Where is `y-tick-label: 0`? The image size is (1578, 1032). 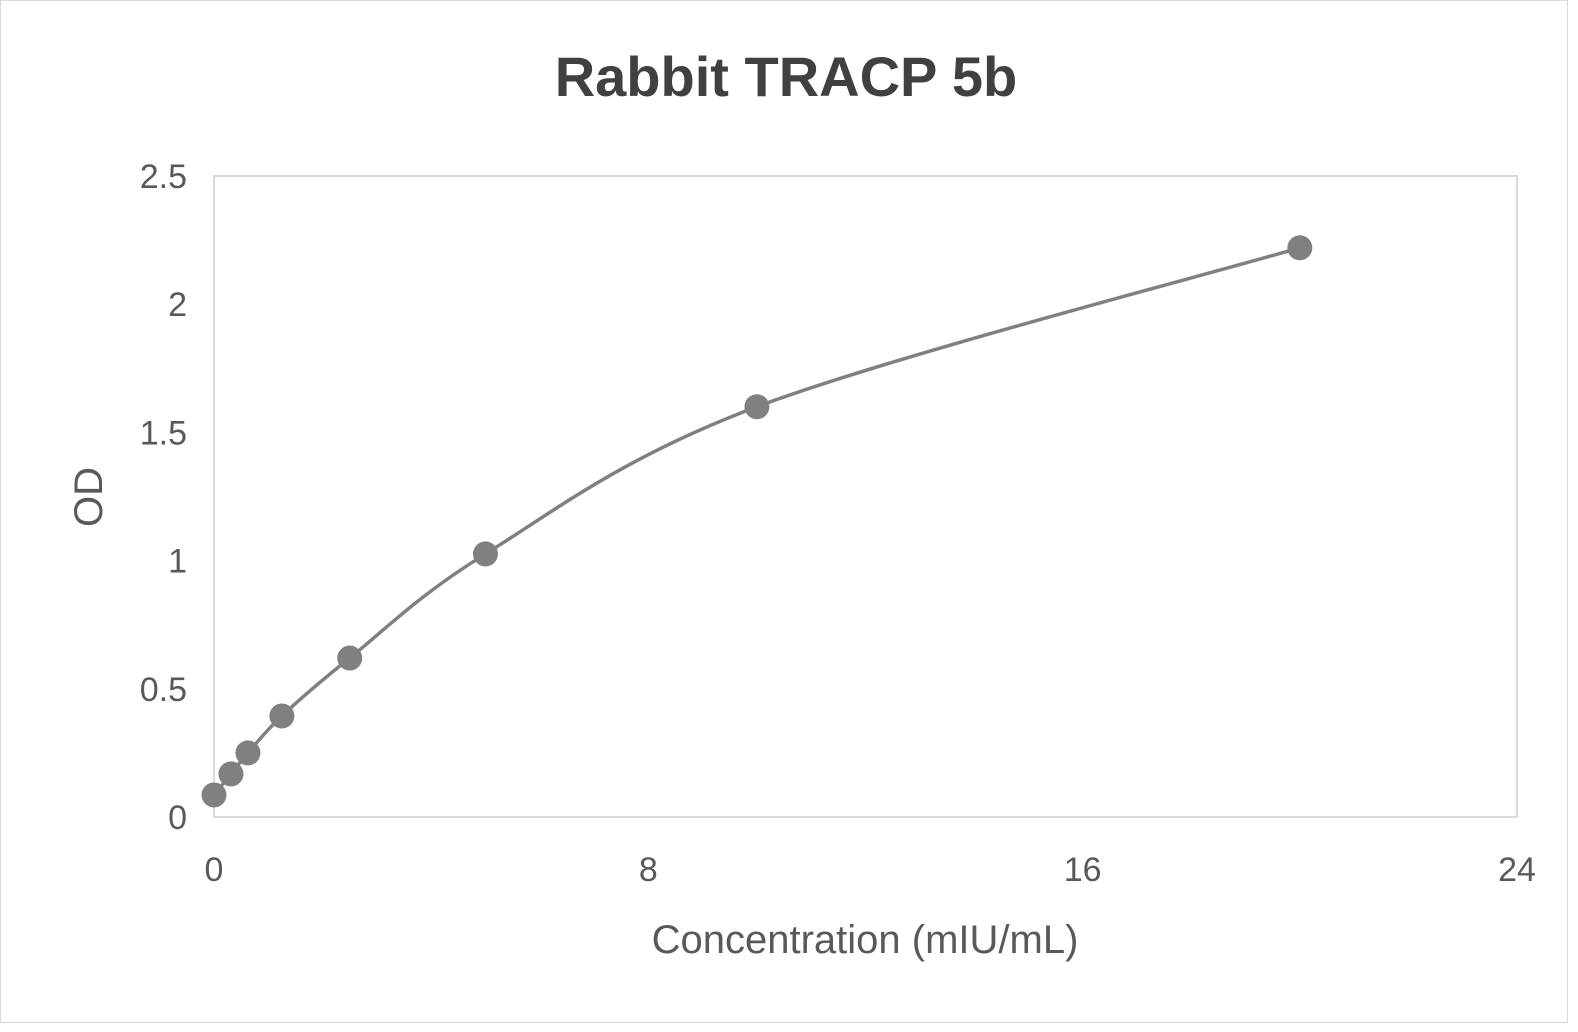
y-tick-label: 0 is located at coordinates (177, 818).